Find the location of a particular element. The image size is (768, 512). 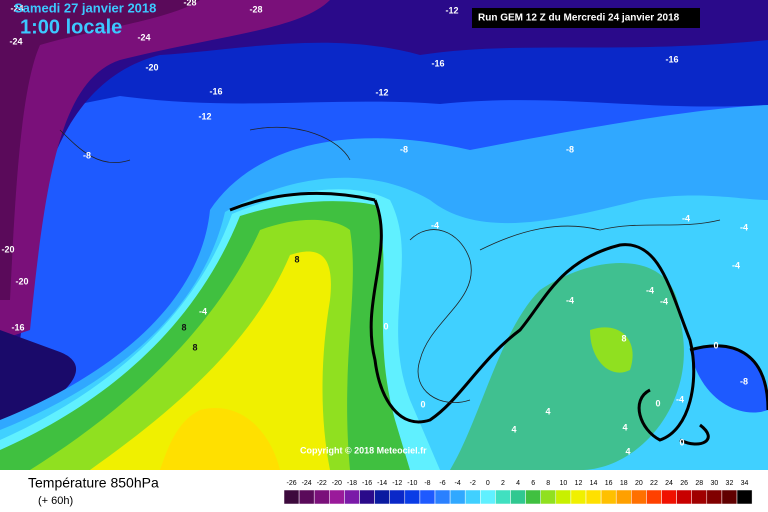

scale-label: -24 is located at coordinates (307, 483).